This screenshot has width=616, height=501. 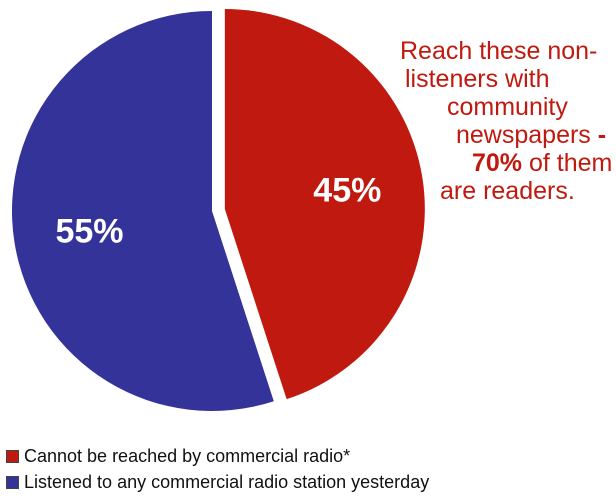 What do you see at coordinates (89, 231) in the screenshot?
I see `slice-value-label-55: 55%` at bounding box center [89, 231].